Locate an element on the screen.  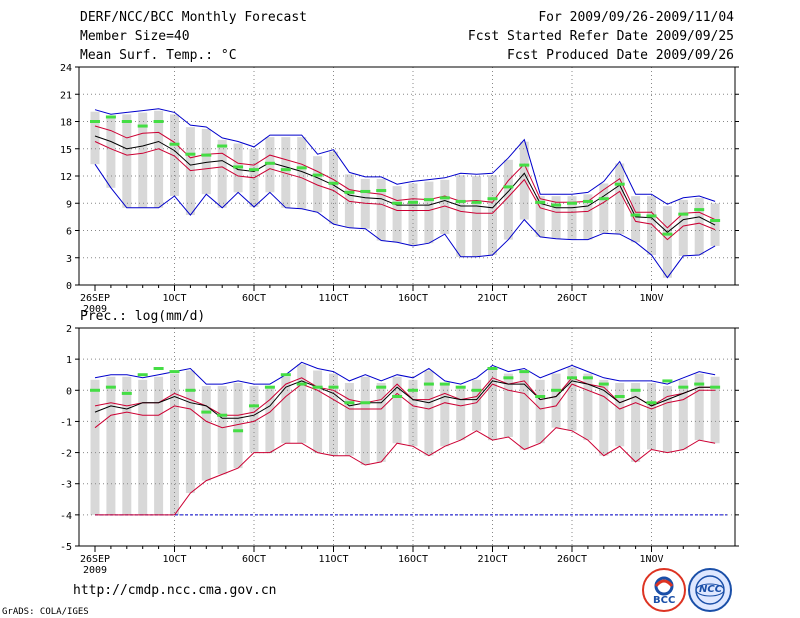
bcc-logo-text: BCC is located at coordinates (664, 600).